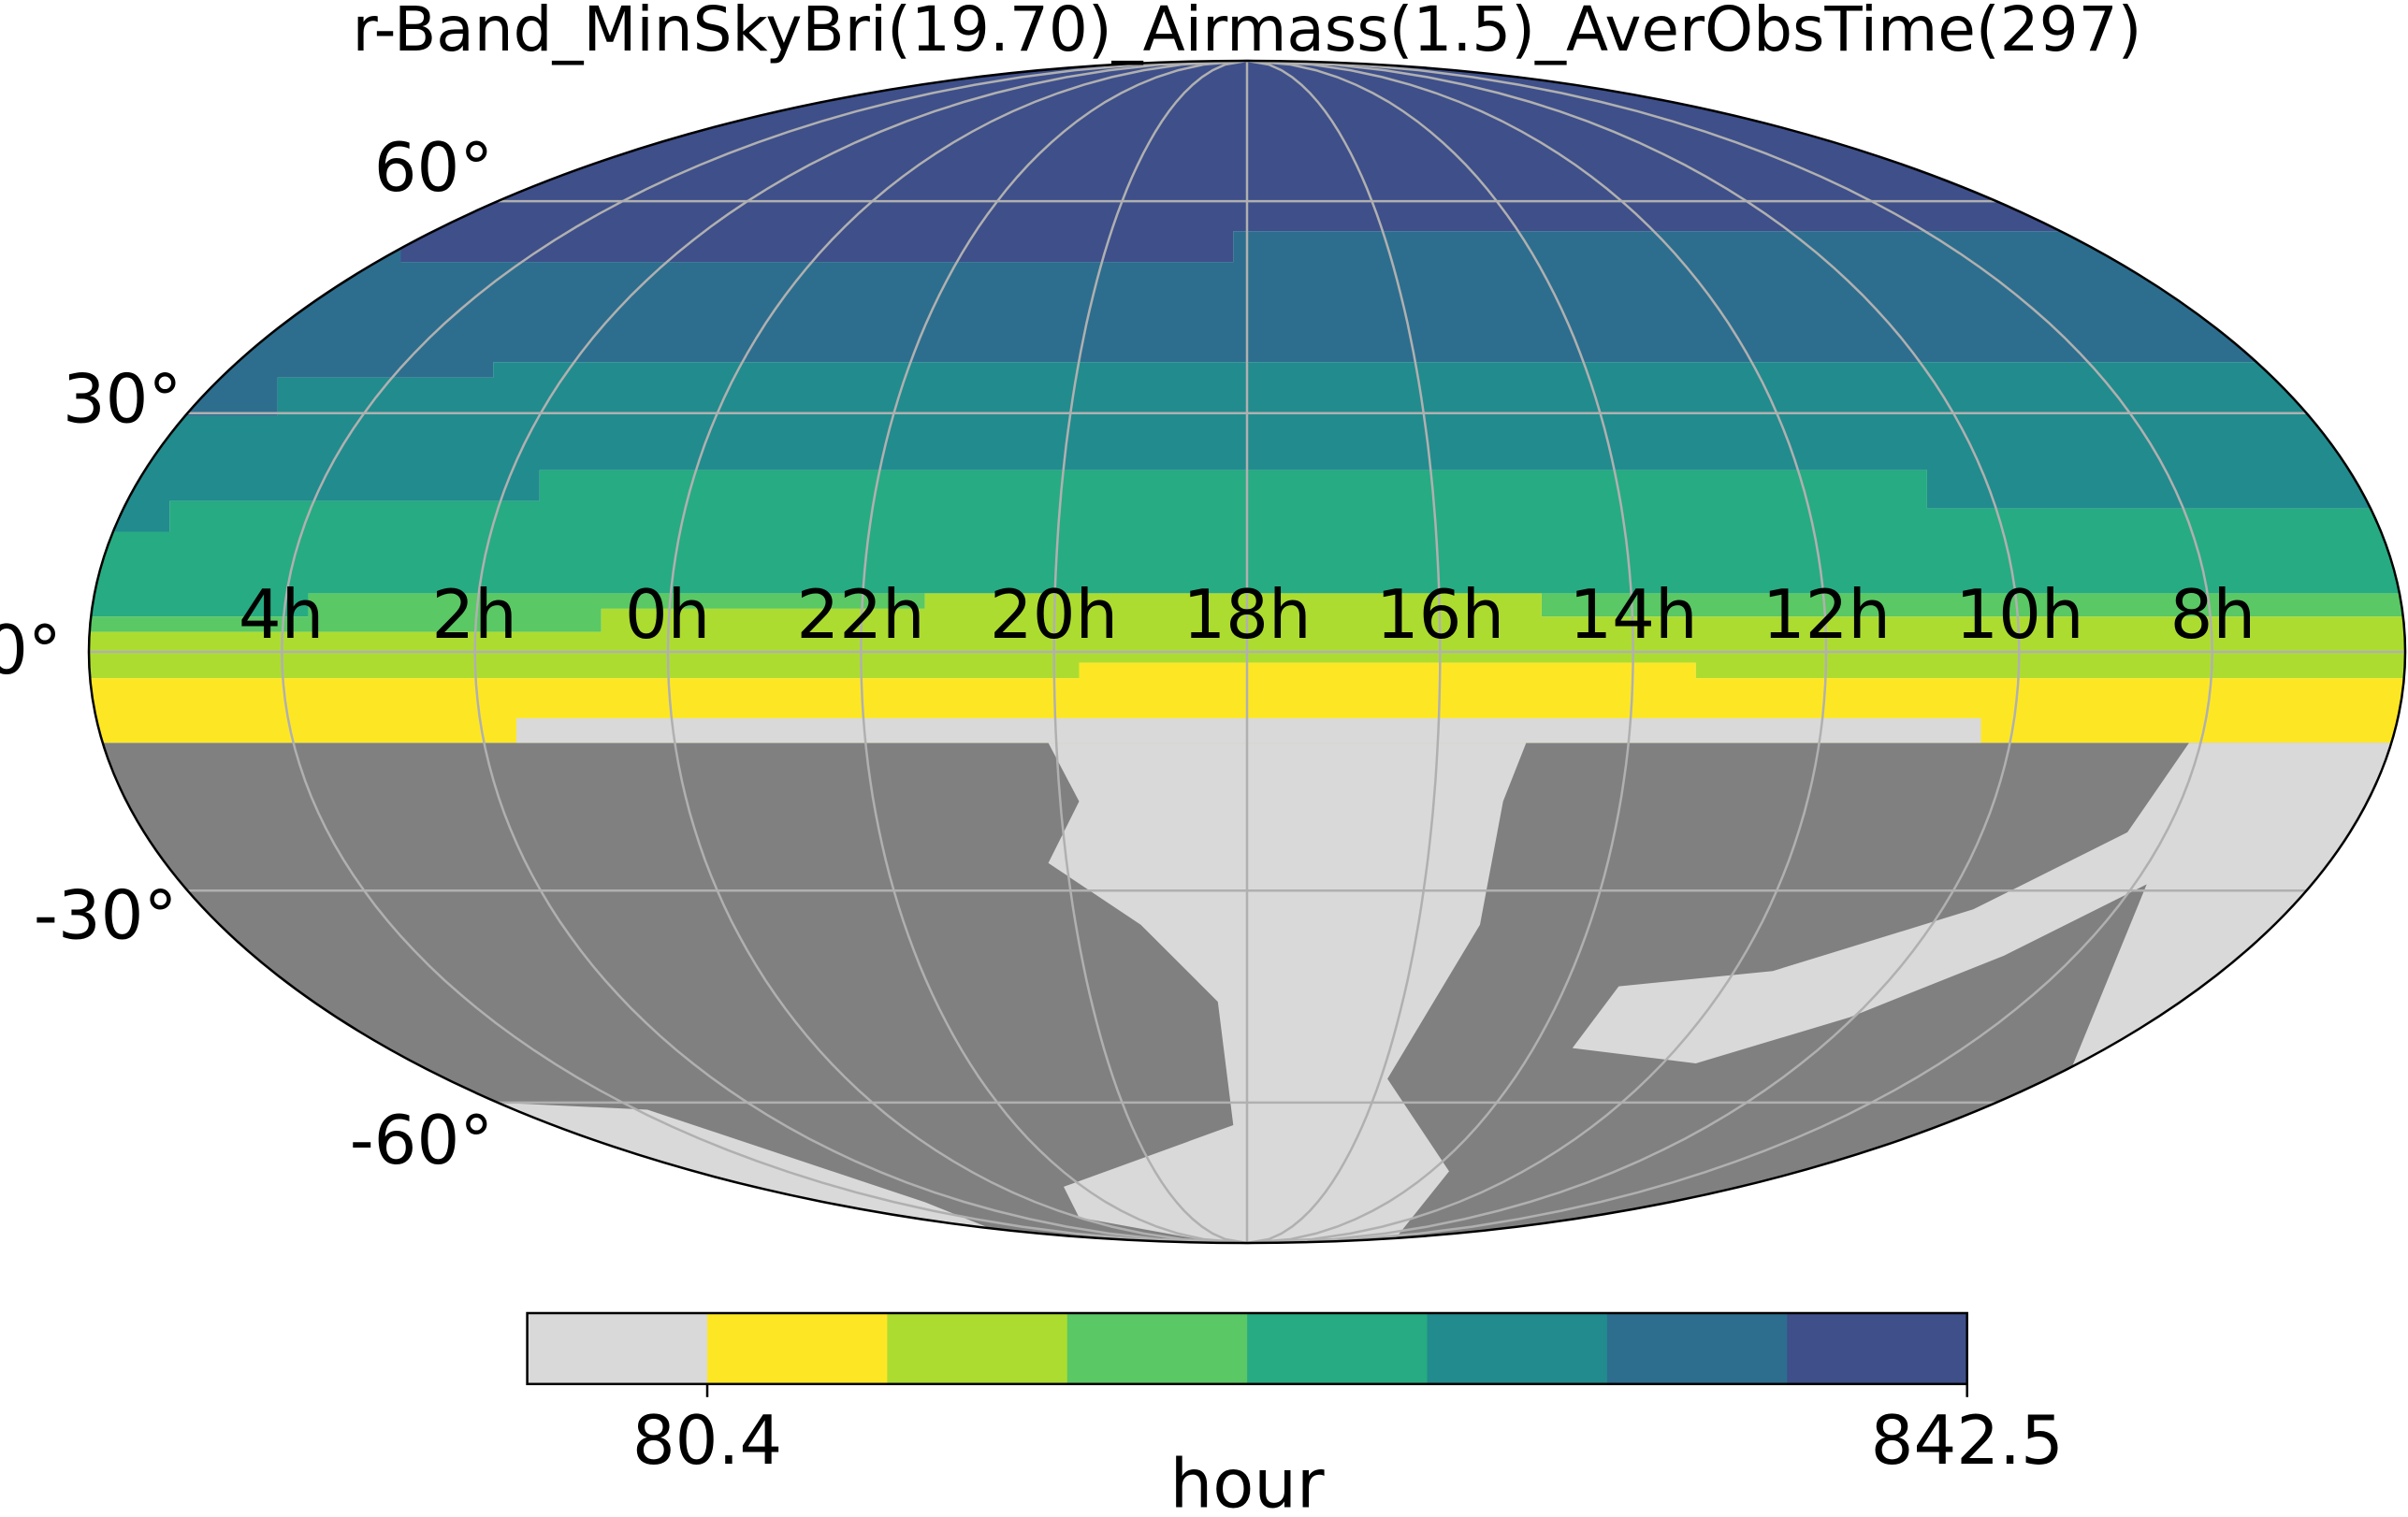 This screenshot has height=1517, width=2408. I want to click on latitude-label: 30°, so click(123, 398).